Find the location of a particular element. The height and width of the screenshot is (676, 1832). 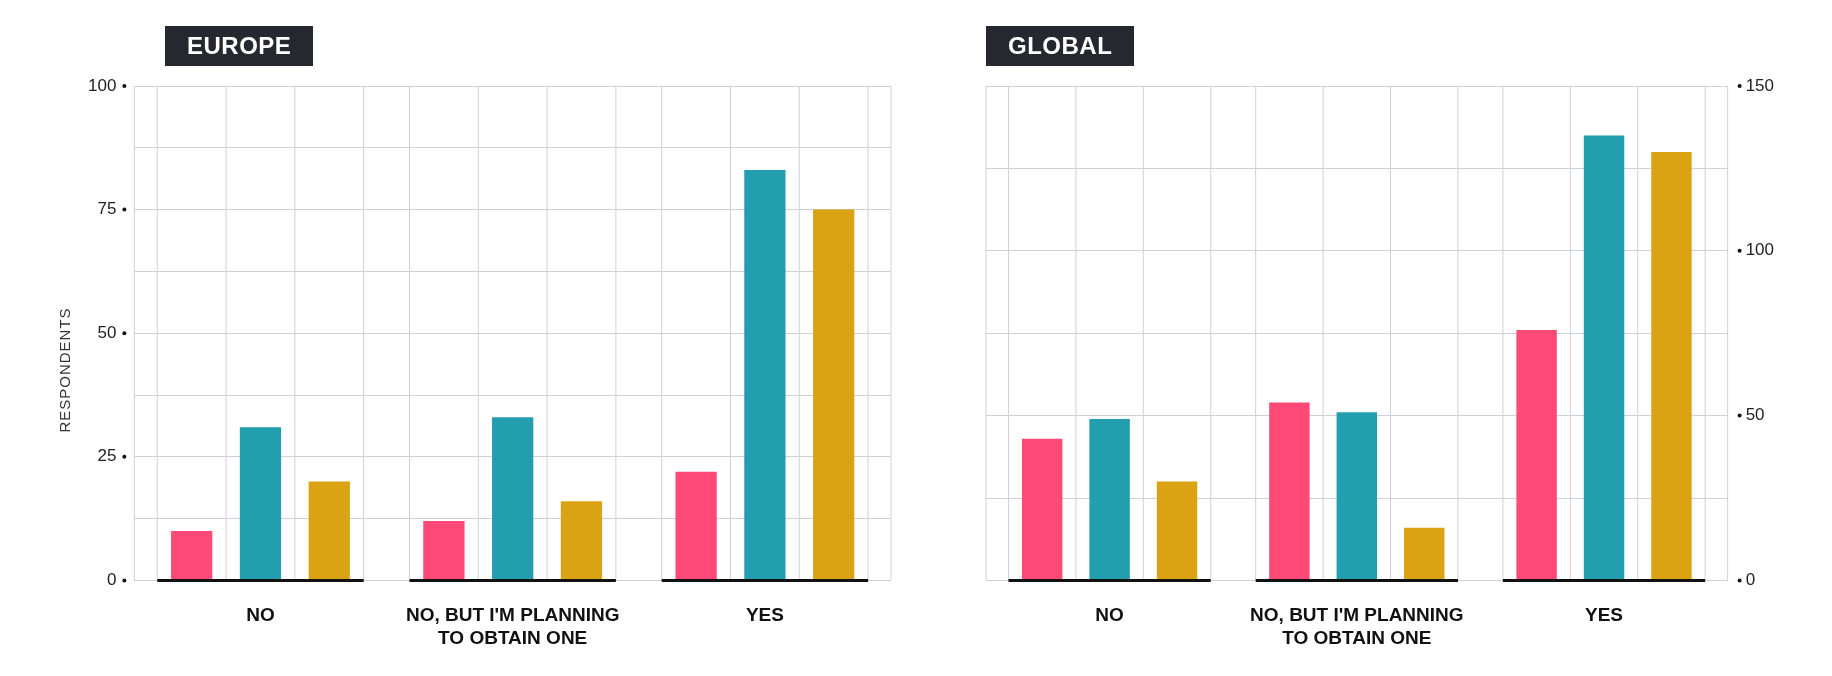

y-axis-title: RESPONDENTS is located at coordinates (65, 370).